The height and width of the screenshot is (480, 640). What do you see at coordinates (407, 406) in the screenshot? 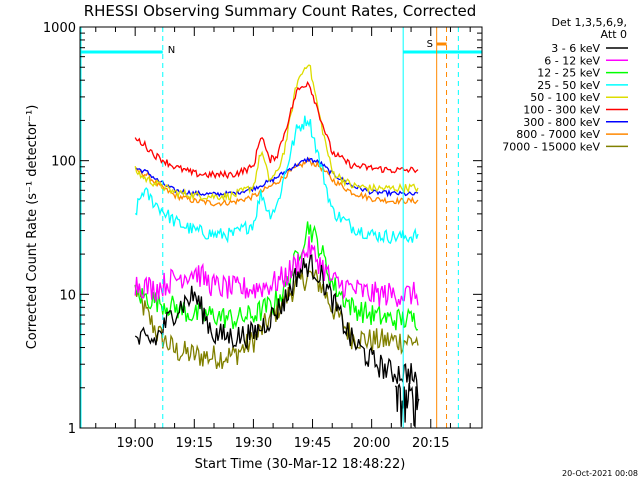
I see `series-line-3-6kev-tail` at bounding box center [407, 406].